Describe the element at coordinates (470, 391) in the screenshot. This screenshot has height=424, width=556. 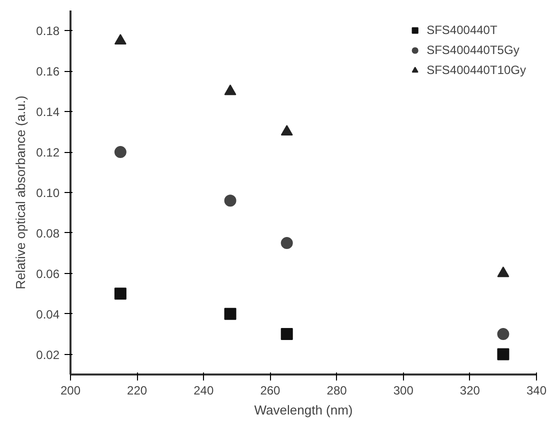
I see `x-tick-label: 320` at that location.